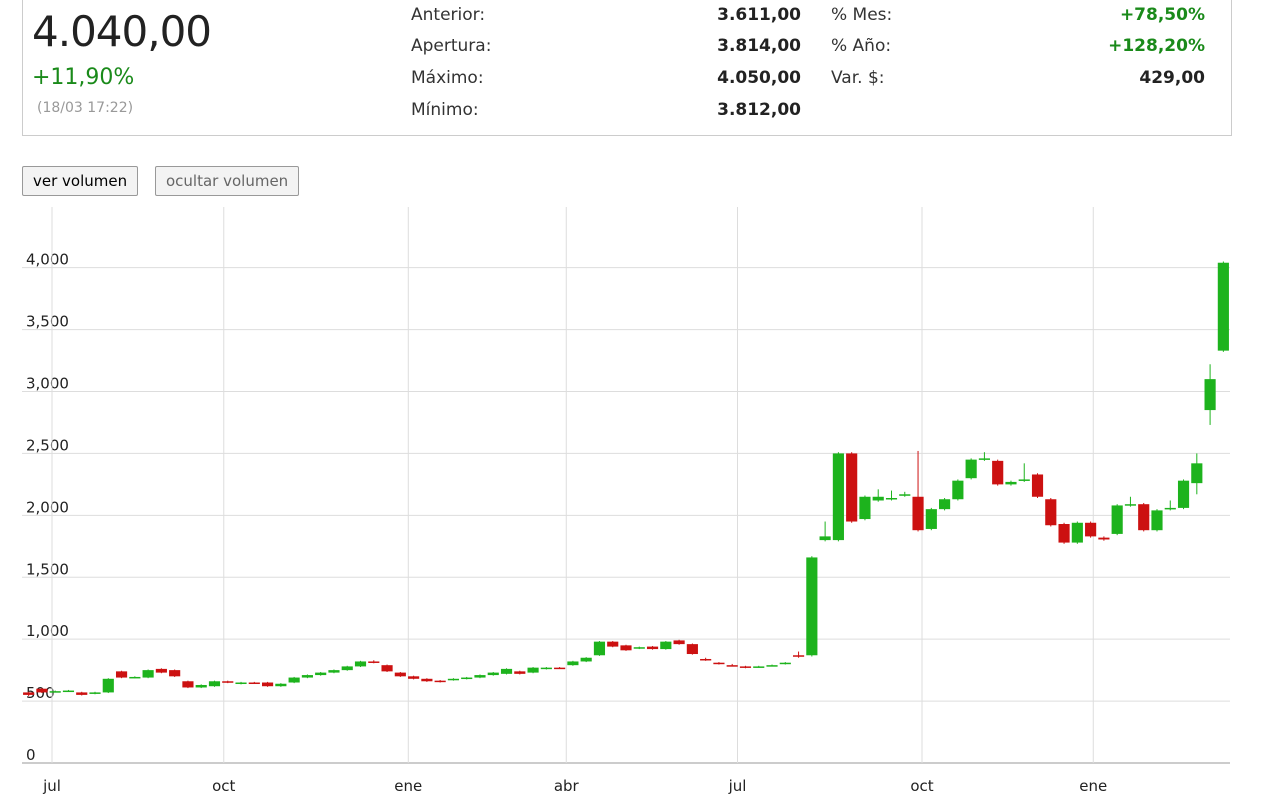 This screenshot has height=800, width=1262. I want to click on stat-value: 429,00, so click(1172, 78).